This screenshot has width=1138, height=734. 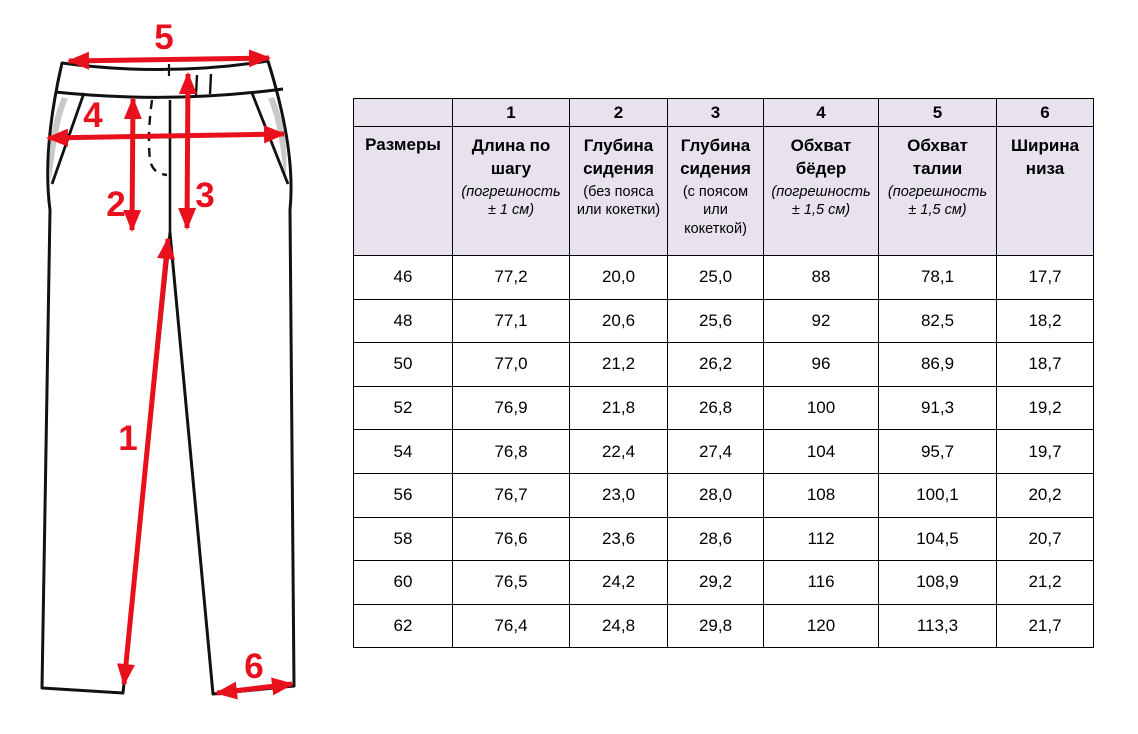 I want to click on column-title-1: Длина по шагу, so click(x=511, y=157).